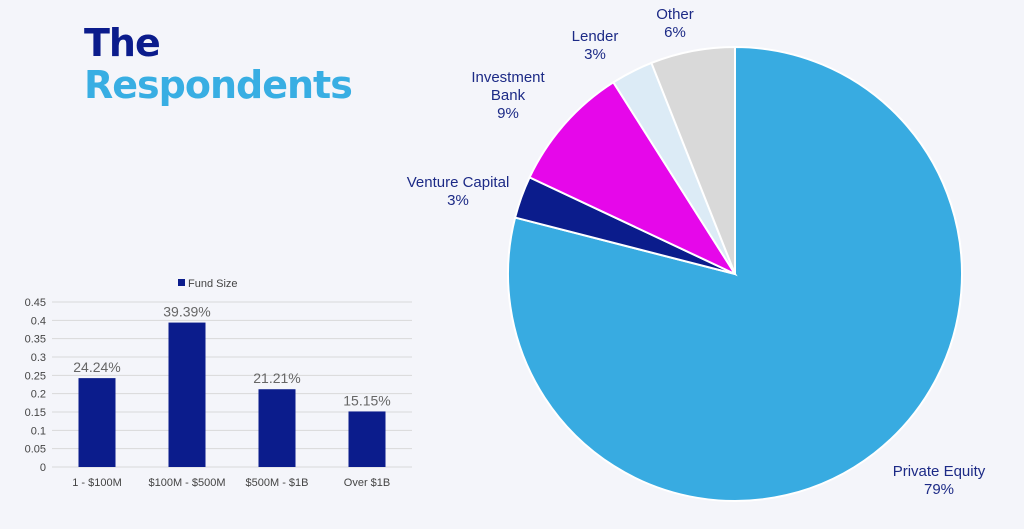 Image resolution: width=1024 pixels, height=529 pixels. I want to click on y-tick-label: 0.45, so click(35, 303).